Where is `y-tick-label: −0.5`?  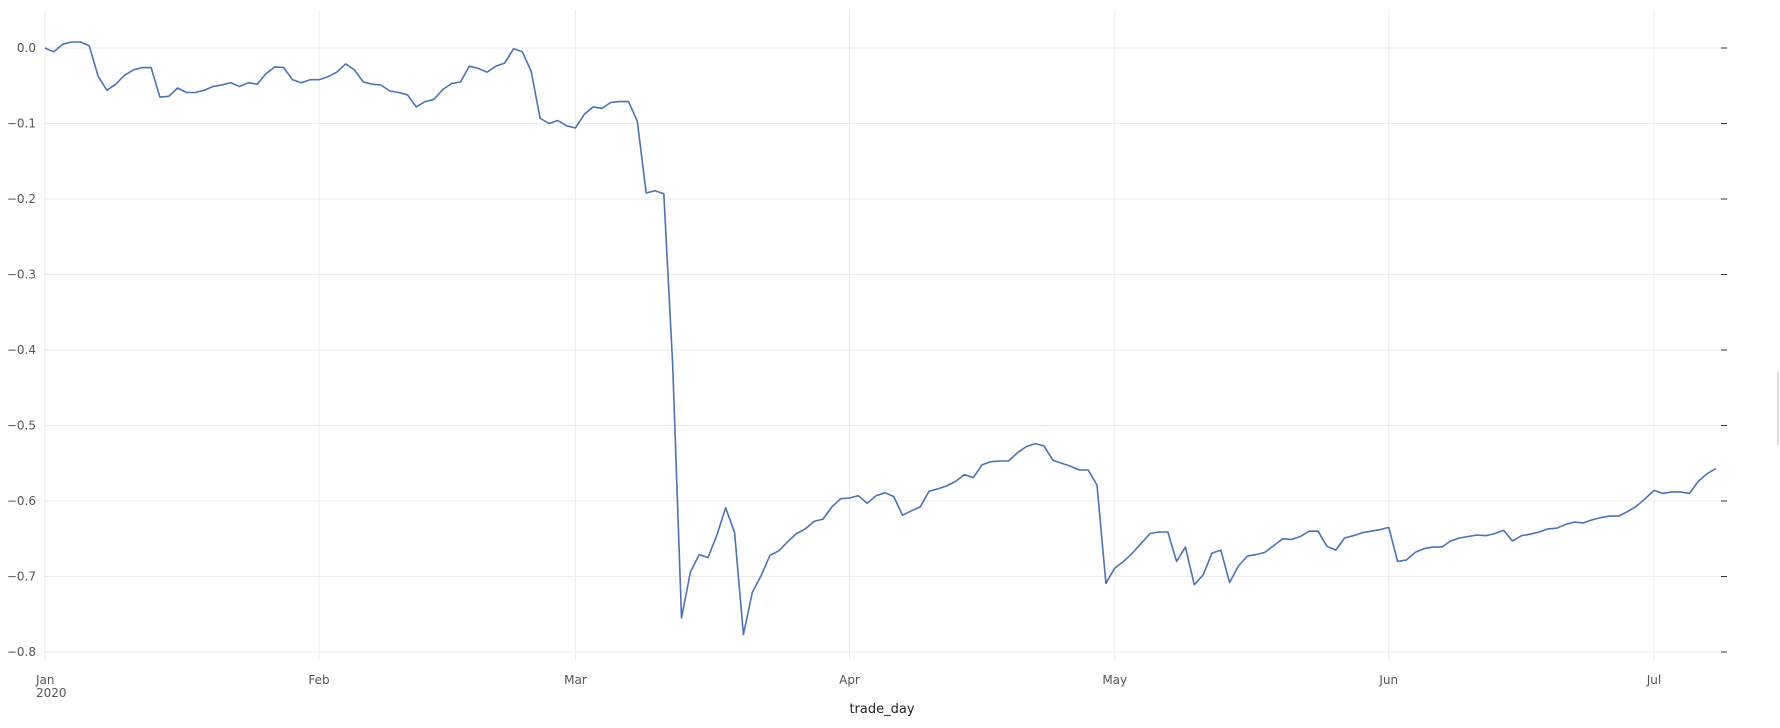
y-tick-label: −0.5 is located at coordinates (21, 426).